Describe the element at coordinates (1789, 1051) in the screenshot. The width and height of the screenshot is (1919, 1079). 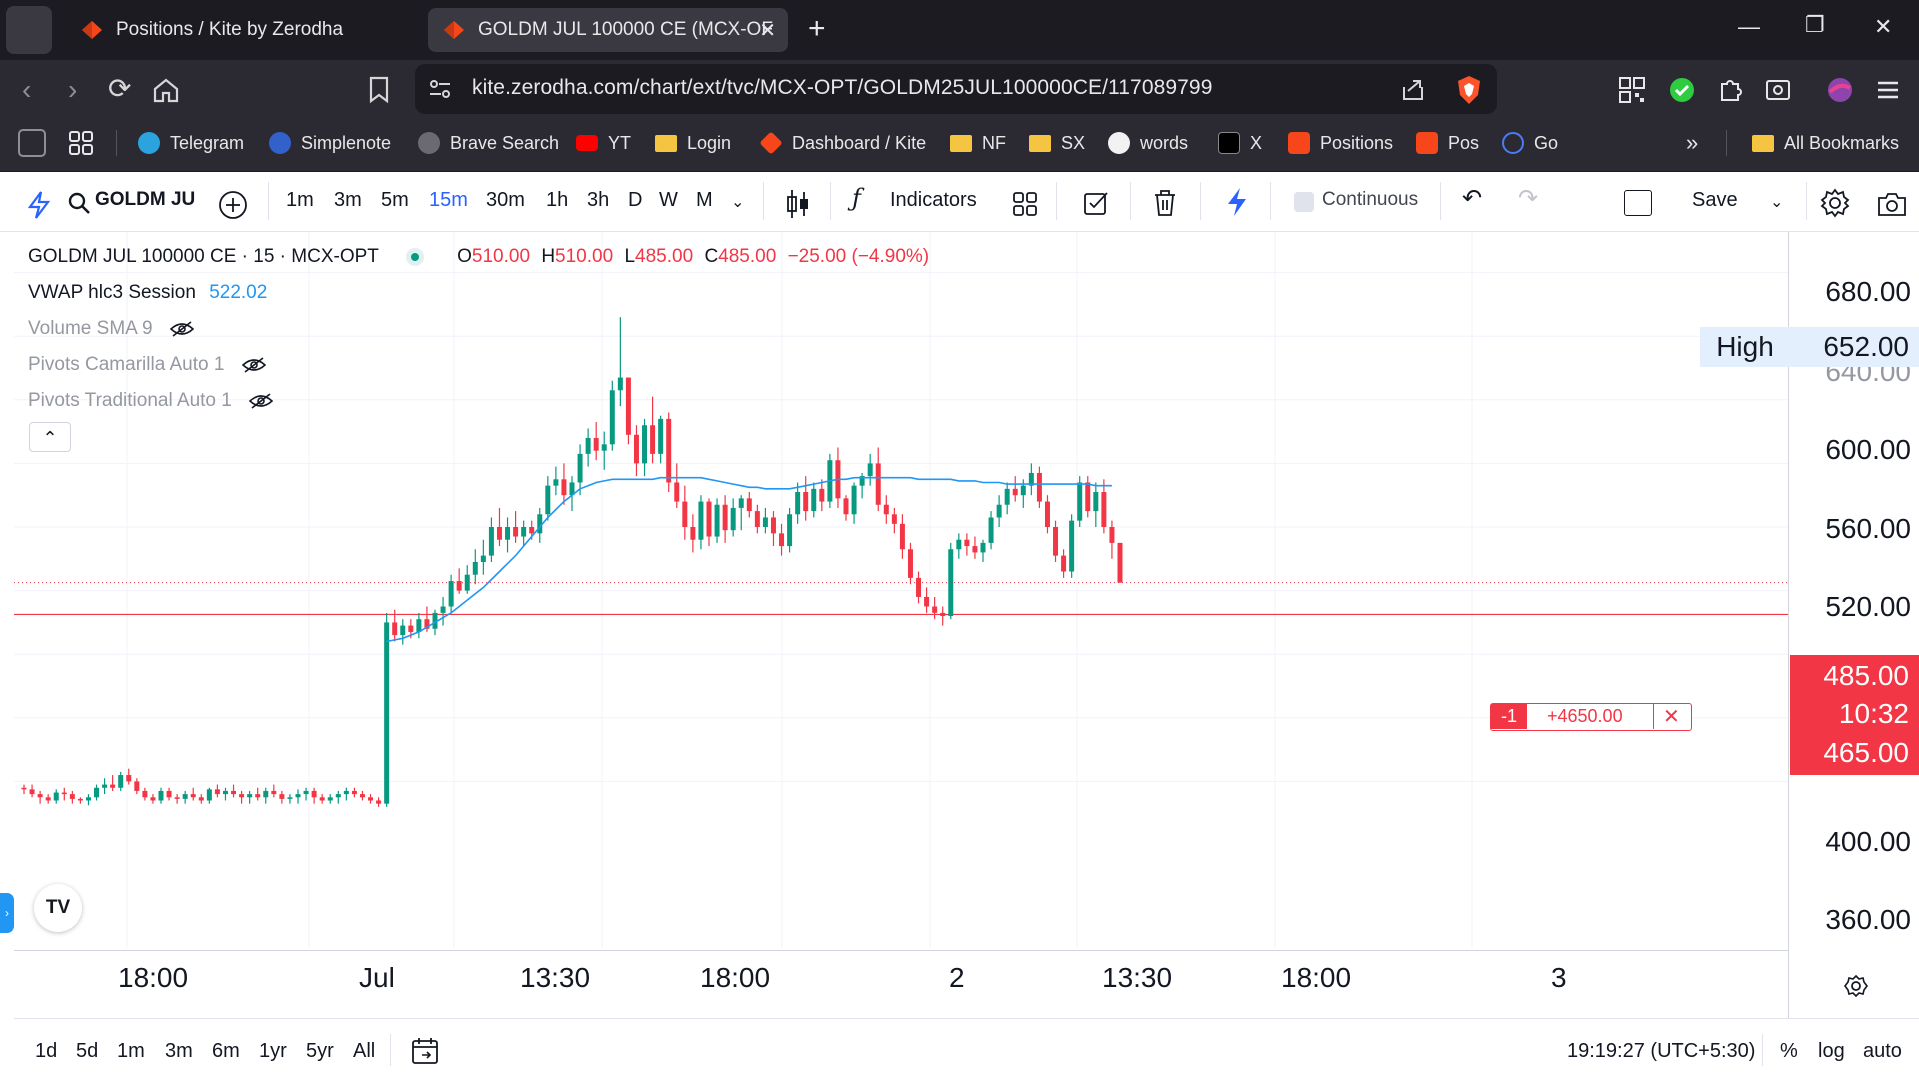
I see `percent-scale-toggle: %` at that location.